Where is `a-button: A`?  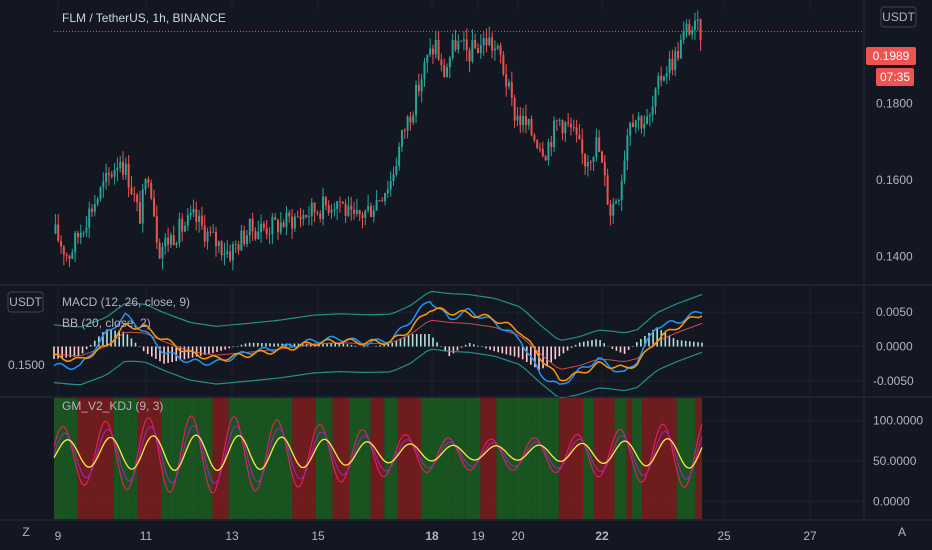
a-button: A is located at coordinates (902, 532).